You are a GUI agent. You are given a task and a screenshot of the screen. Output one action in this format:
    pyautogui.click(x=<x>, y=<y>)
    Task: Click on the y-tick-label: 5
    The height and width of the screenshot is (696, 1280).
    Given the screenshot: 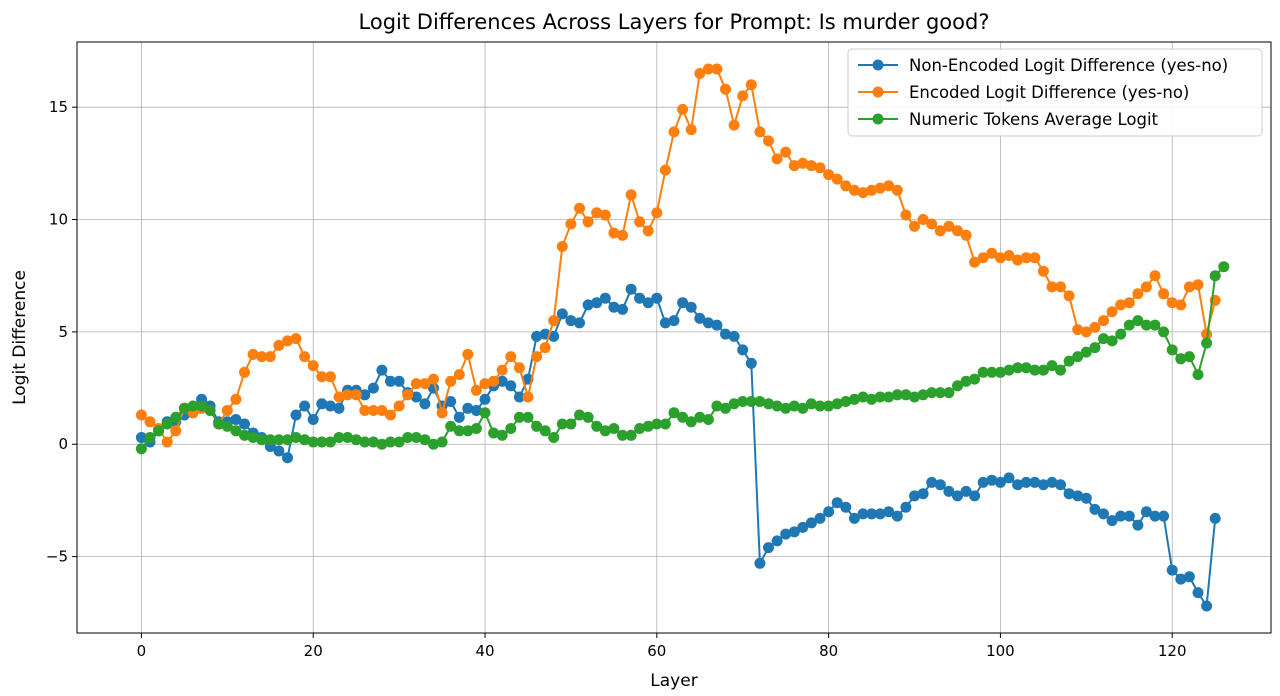 What is the action you would take?
    pyautogui.click(x=63, y=332)
    